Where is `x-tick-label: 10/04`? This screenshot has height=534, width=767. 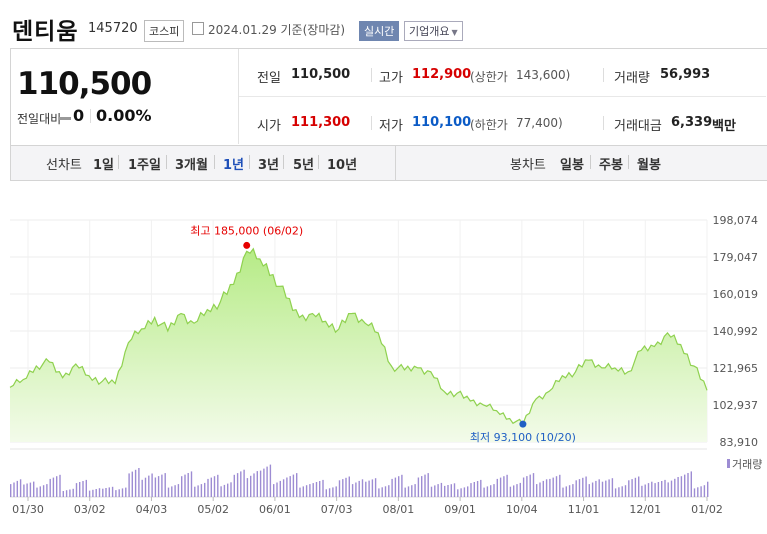
x-tick-label: 10/04 is located at coordinates (522, 509).